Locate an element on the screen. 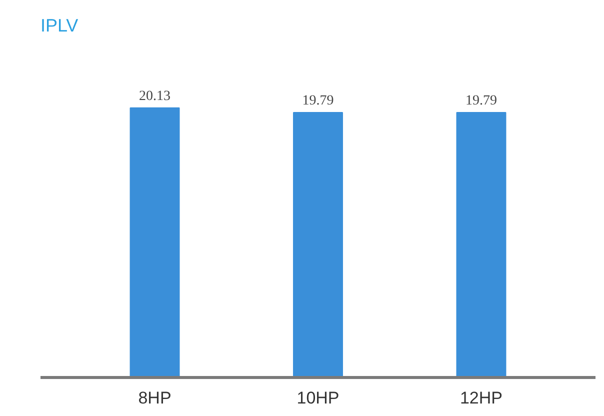 Image resolution: width=604 pixels, height=416 pixels. x-tick-label: 10HP is located at coordinates (318, 398).